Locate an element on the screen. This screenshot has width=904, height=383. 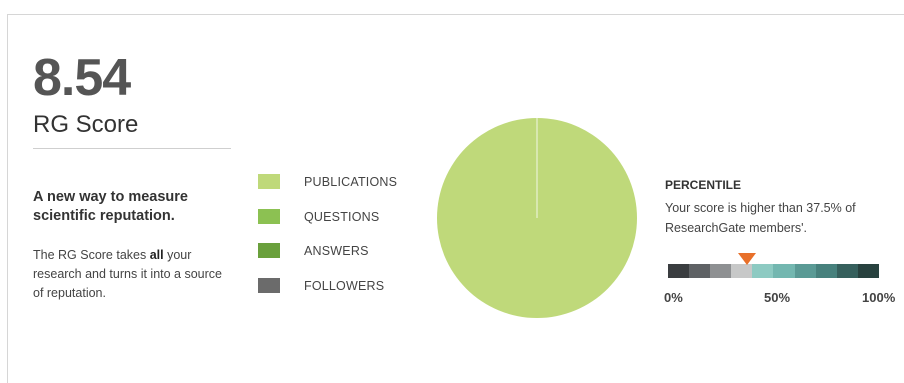
percentile-bar is located at coordinates (773, 271).